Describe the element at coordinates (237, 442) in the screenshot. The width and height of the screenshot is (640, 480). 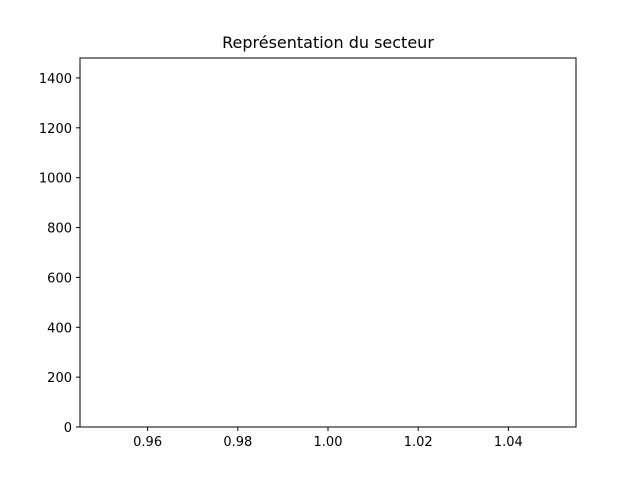
I see `x-tick-label: 0.98` at that location.